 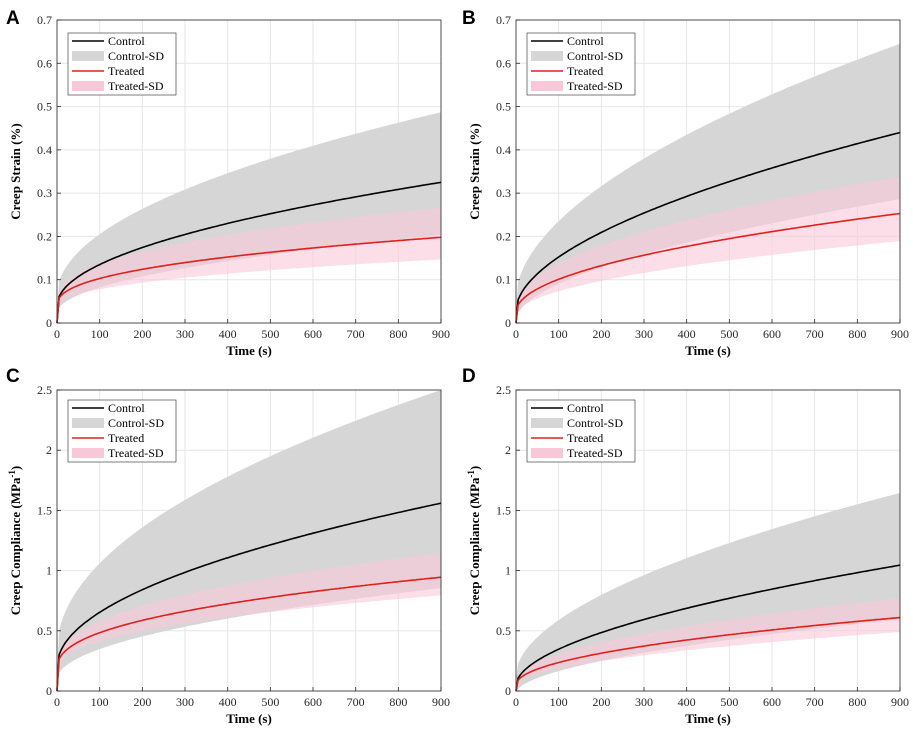 I want to click on panel-letter: B, so click(x=469, y=18).